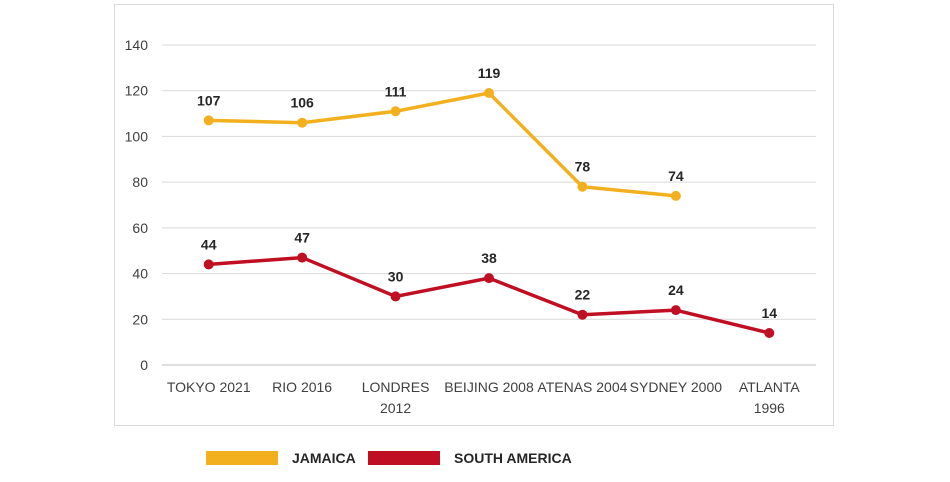  Describe the element at coordinates (582, 387) in the screenshot. I see `x-tick-label: ATENAS 2004` at that location.